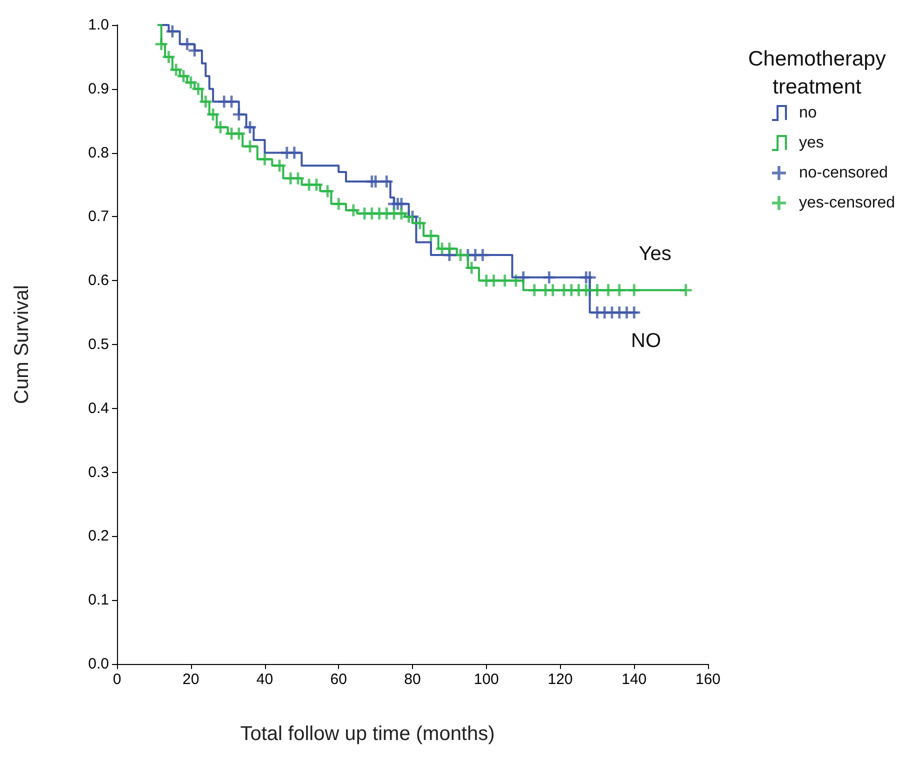  Describe the element at coordinates (412, 679) in the screenshot. I see `x-tick-label: 80` at that location.